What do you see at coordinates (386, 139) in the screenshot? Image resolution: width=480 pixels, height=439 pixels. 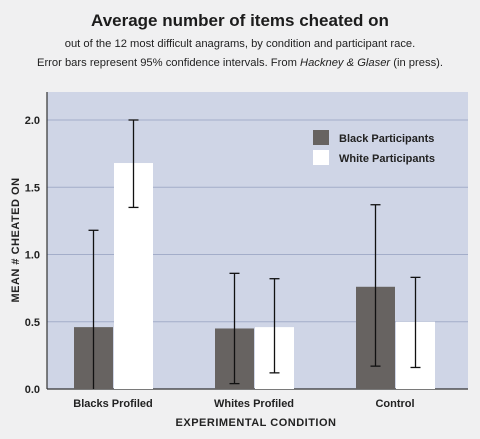 I see `legend-label: Black Participants` at bounding box center [386, 139].